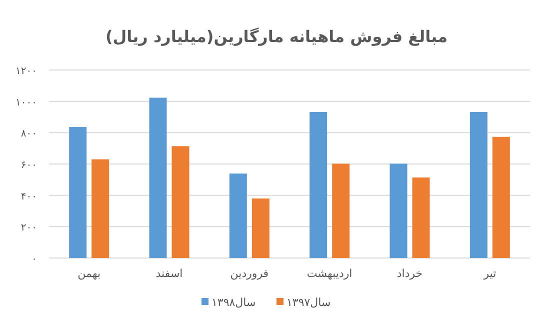 Image resolution: width=553 pixels, height=323 pixels. What do you see at coordinates (234, 302) in the screenshot?
I see `legend-label: سال۱۳۹۸` at bounding box center [234, 302].